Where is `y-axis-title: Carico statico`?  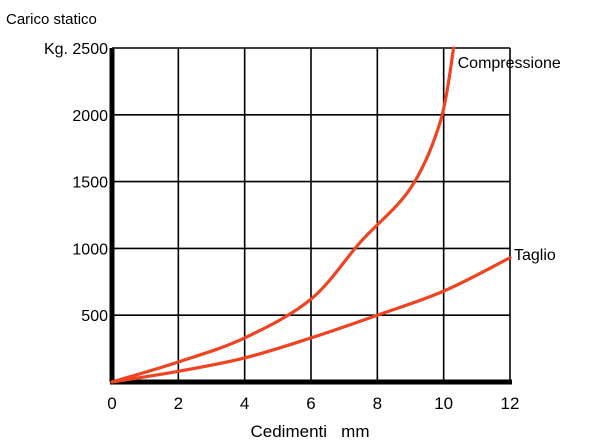 y-axis-title: Carico statico is located at coordinates (51, 19).